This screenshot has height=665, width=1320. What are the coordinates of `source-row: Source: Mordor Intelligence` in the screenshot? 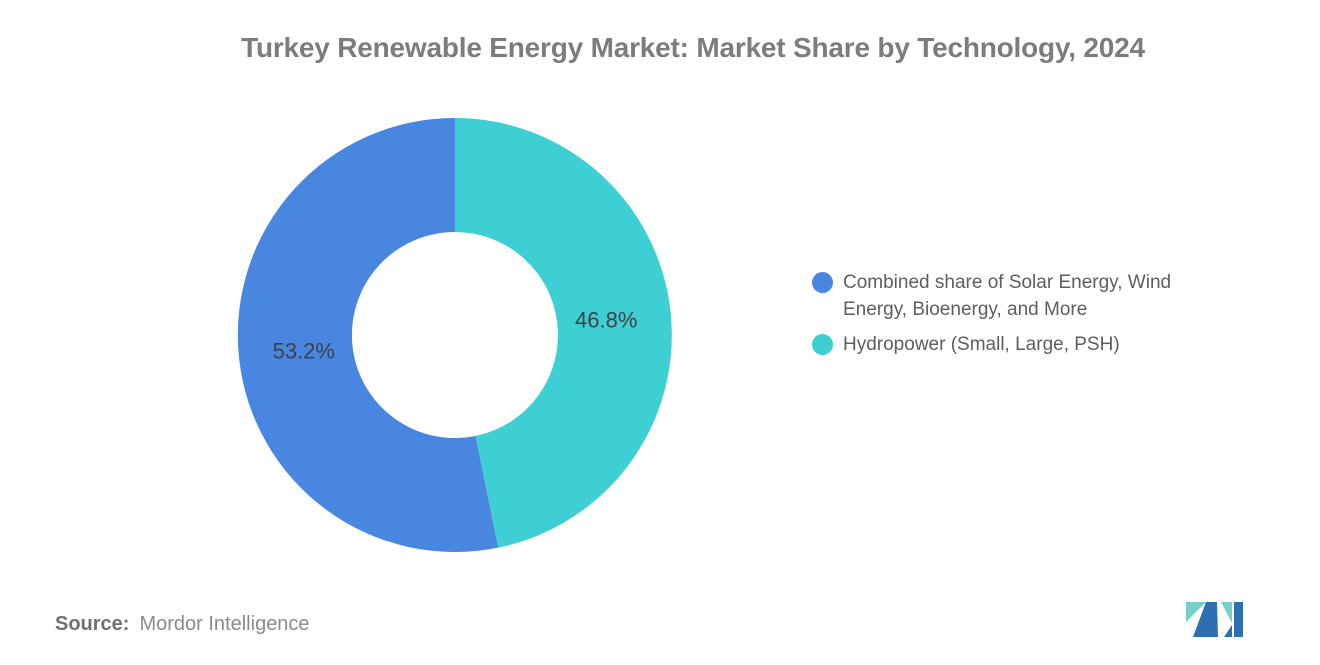 It's located at (182, 624).